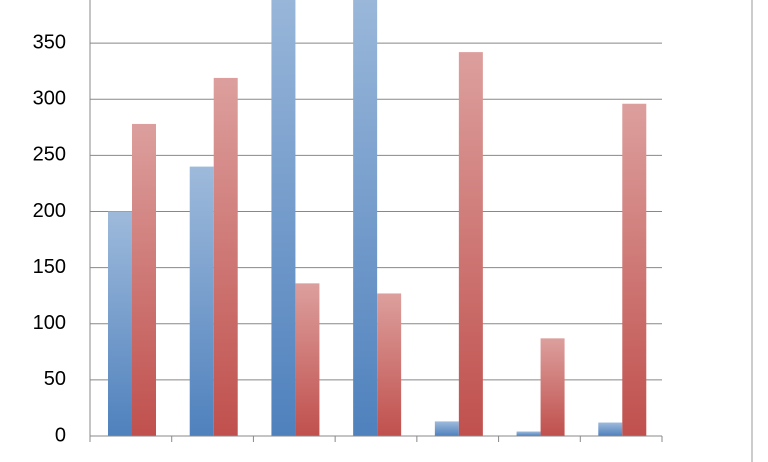  What do you see at coordinates (49, 99) in the screenshot?
I see `y-tick-label: 300` at bounding box center [49, 99].